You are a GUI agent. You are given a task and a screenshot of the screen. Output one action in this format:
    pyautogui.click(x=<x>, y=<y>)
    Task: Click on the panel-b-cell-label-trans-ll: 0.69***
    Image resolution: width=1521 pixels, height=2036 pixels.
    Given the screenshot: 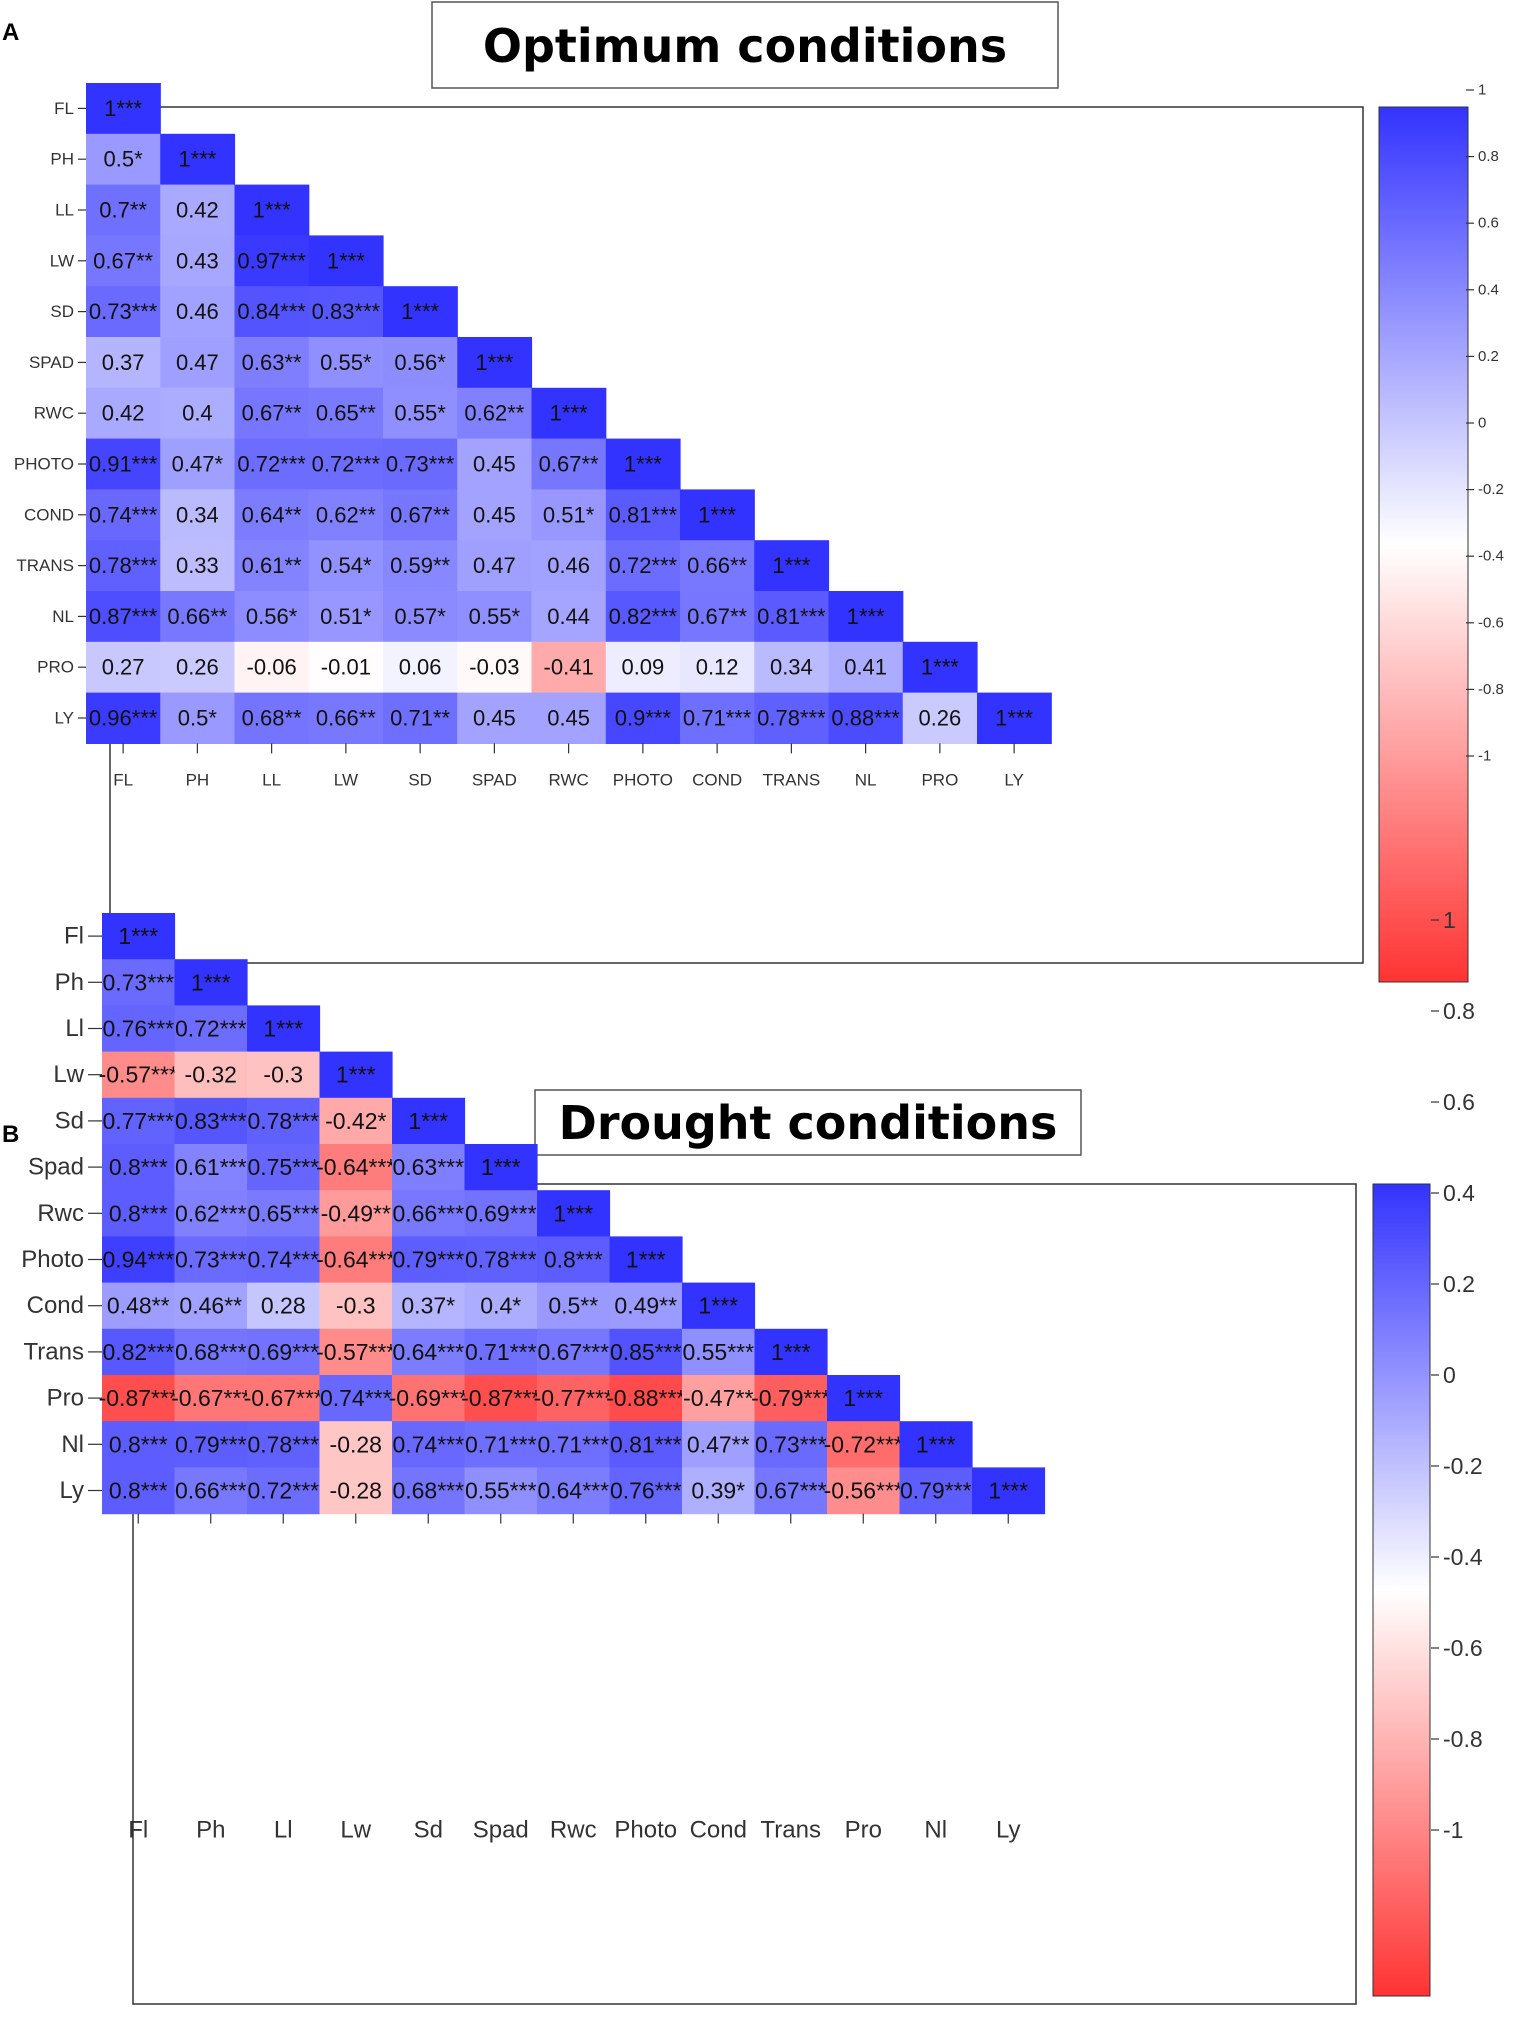 What is the action you would take?
    pyautogui.click(x=283, y=1352)
    